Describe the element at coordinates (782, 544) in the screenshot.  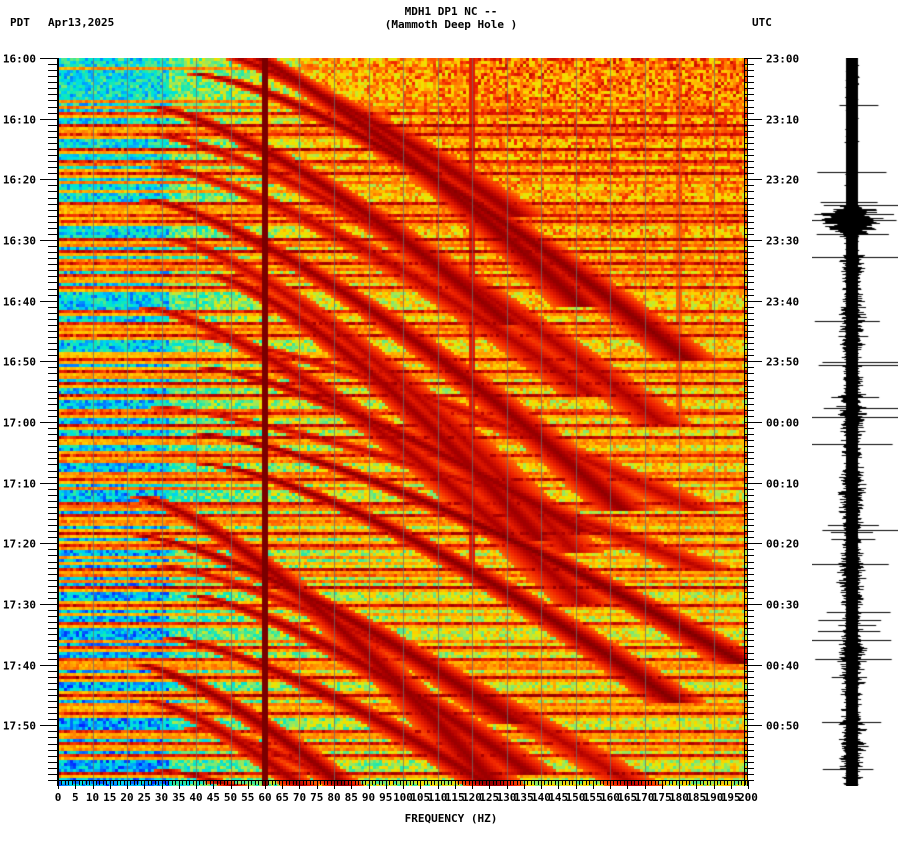
I see `time-tick-label: 00:20` at that location.